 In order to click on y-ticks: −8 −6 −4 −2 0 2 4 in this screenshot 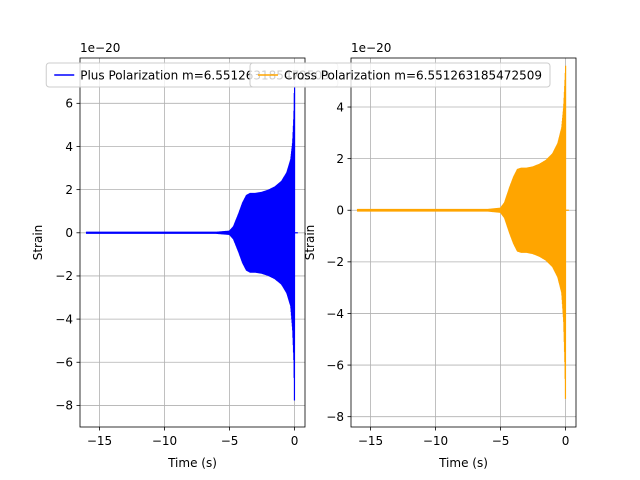, I will do `click(338, 262)`.